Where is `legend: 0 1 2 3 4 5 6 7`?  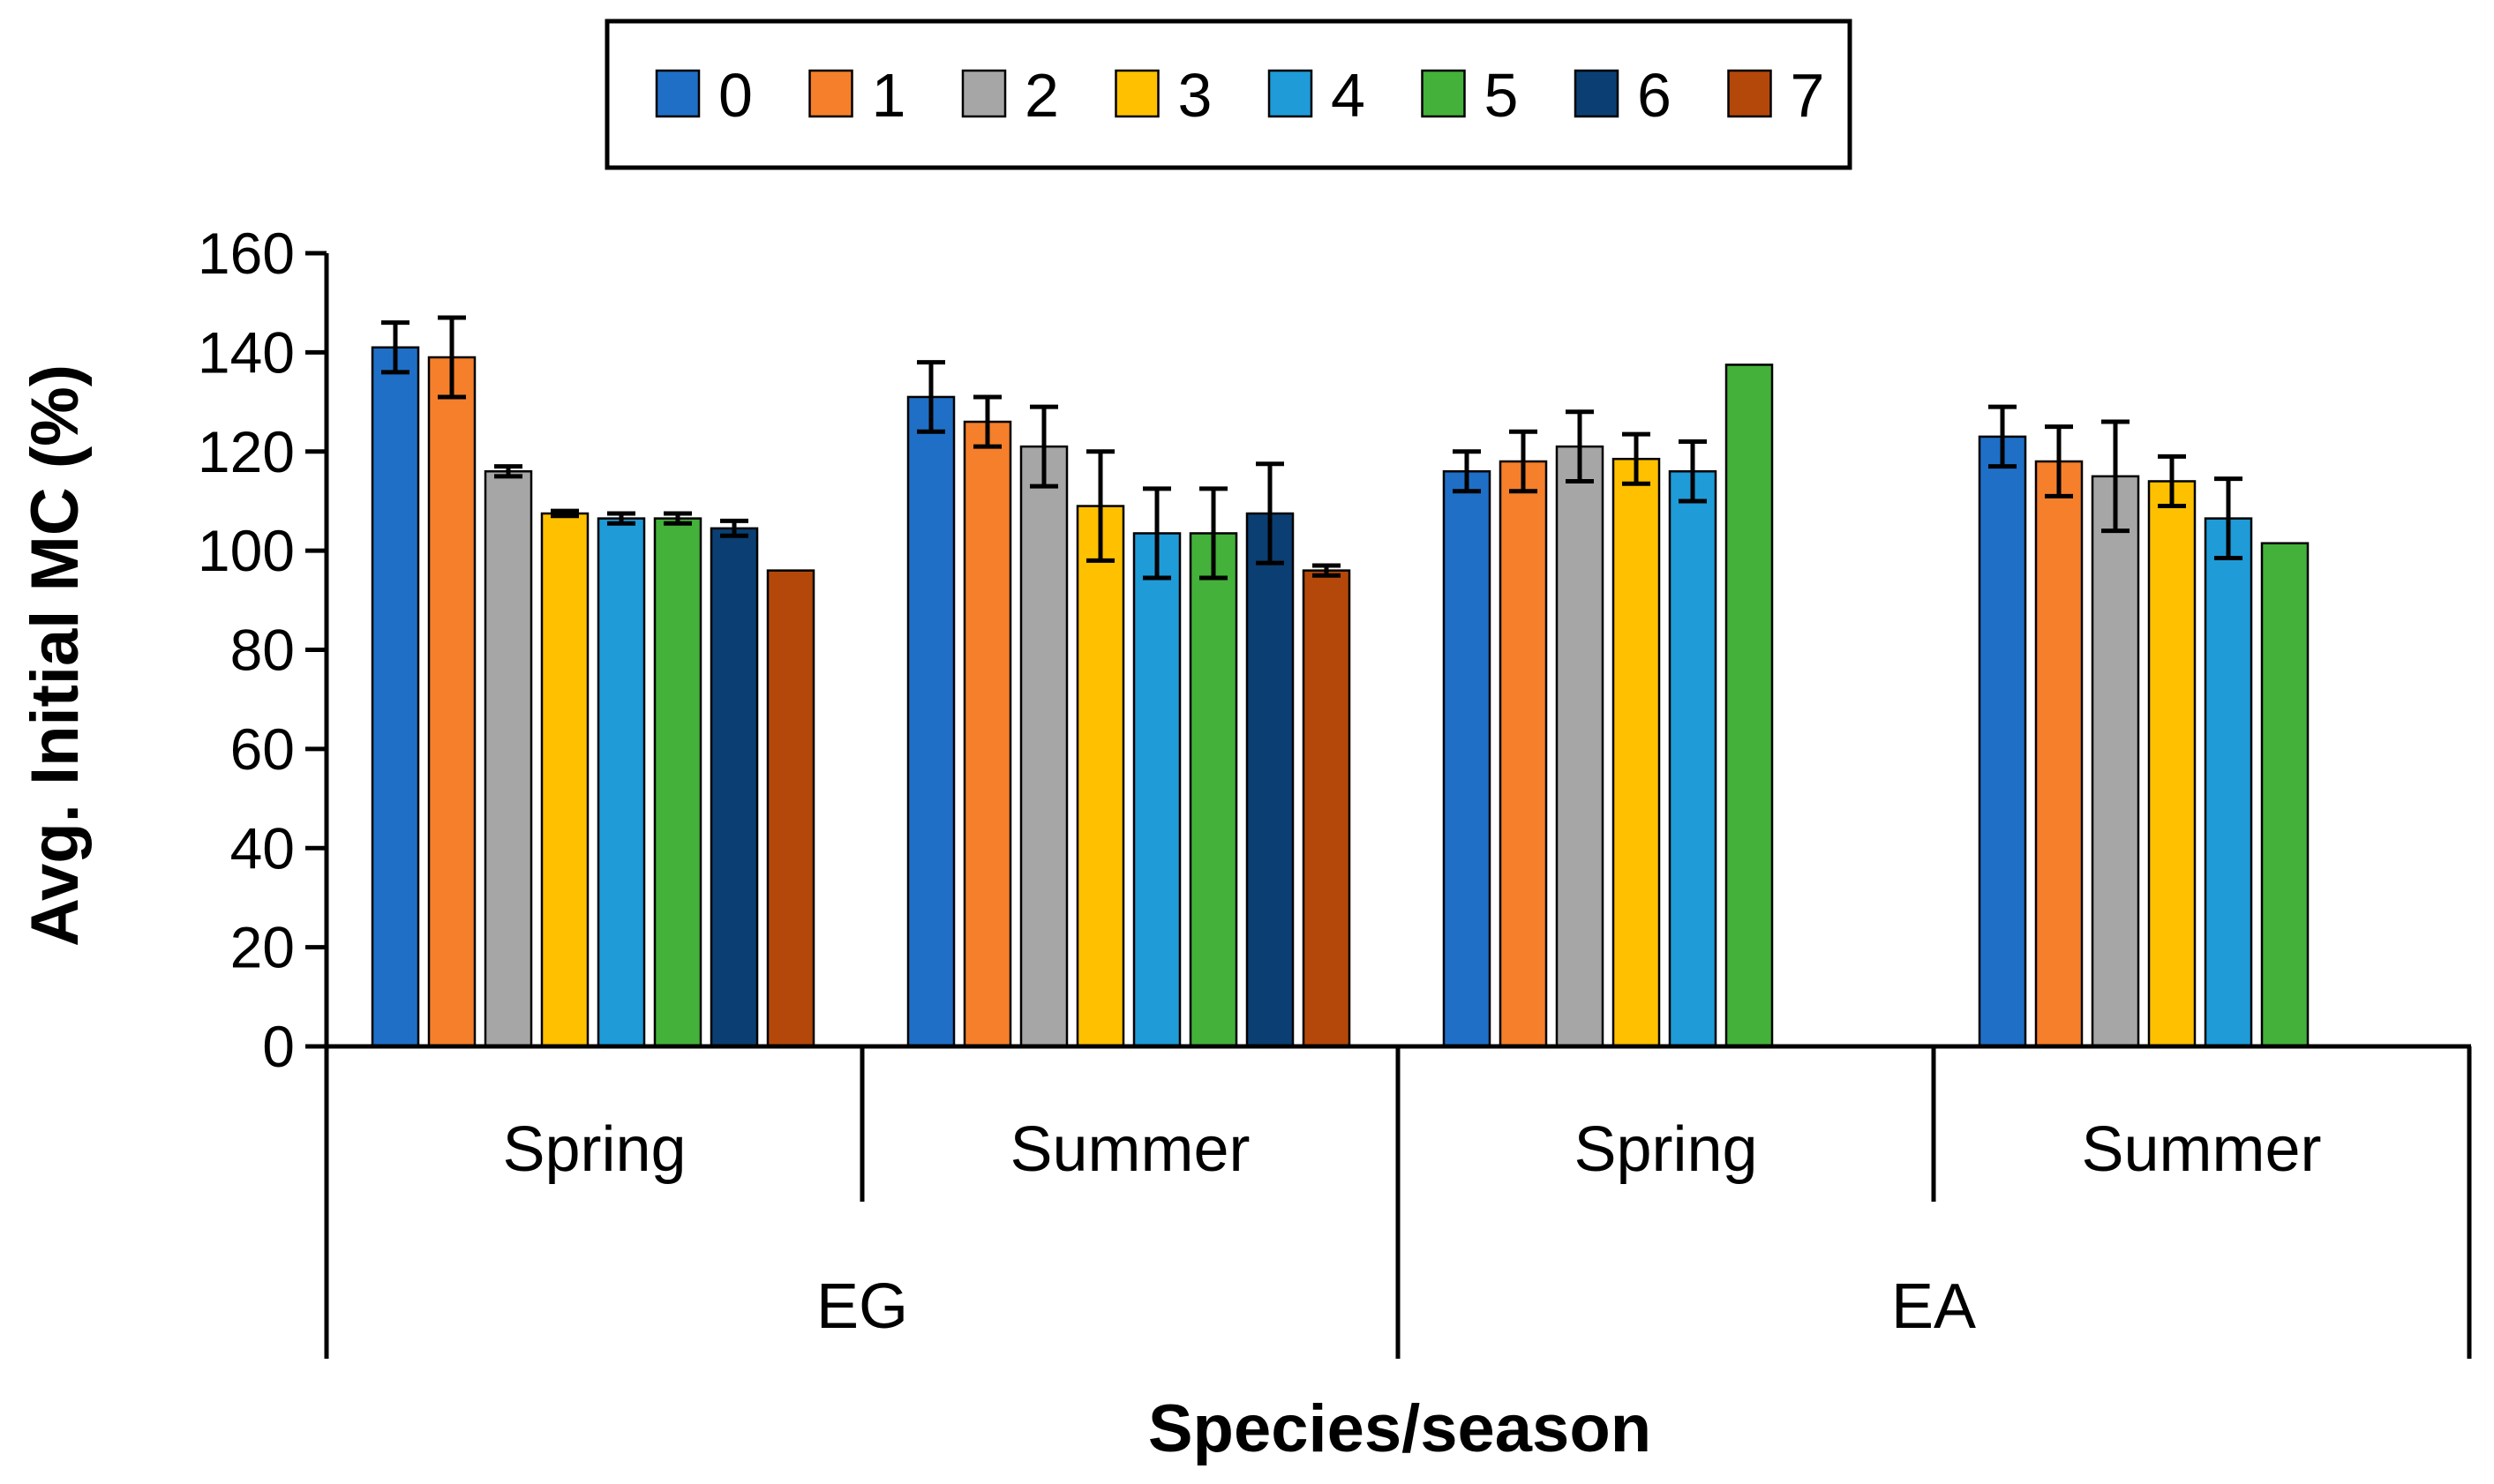
legend: 0 1 2 3 4 5 6 7 is located at coordinates (1228, 94).